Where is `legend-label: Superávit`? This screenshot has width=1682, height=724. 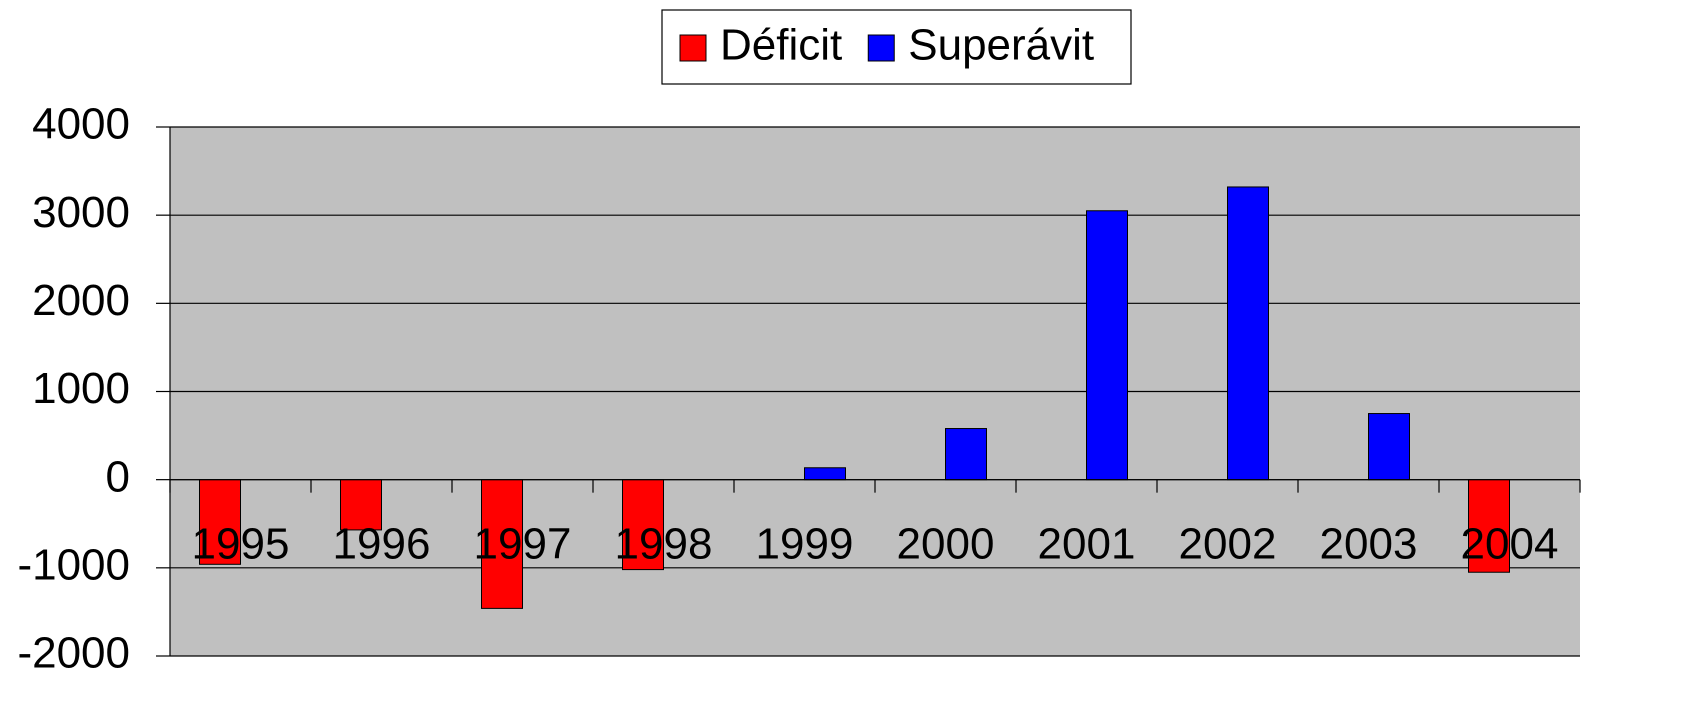 legend-label: Superávit is located at coordinates (1001, 45).